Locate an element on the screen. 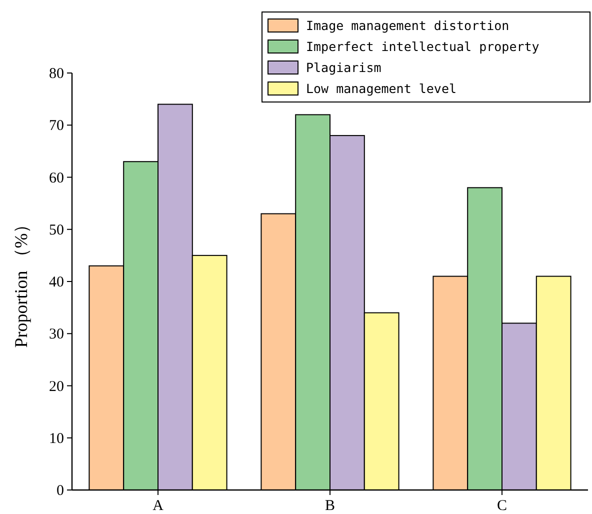 The height and width of the screenshot is (514, 592). y-tick-label: 80 is located at coordinates (56, 74).